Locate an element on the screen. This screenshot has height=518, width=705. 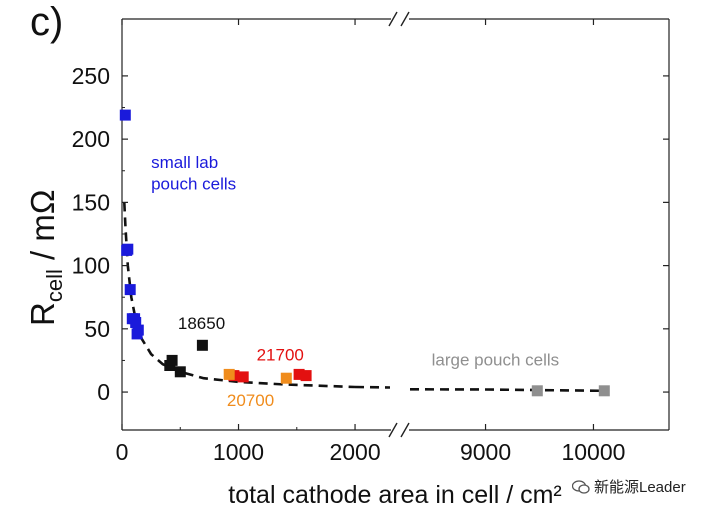
y-axis-label-unit: / mΩ is located at coordinates (42, 229).